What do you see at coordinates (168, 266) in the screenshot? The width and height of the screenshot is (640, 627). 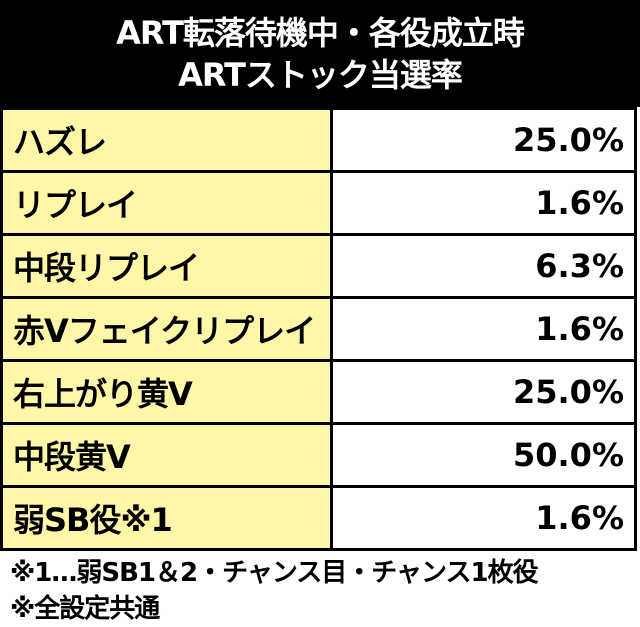 I see `row-label: 中段リプレイ` at bounding box center [168, 266].